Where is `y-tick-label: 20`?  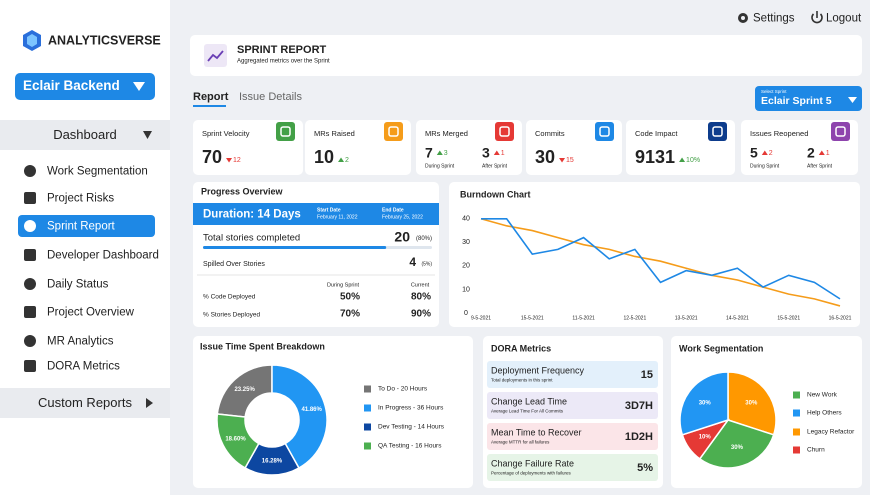
y-tick-label: 20 is located at coordinates (466, 266).